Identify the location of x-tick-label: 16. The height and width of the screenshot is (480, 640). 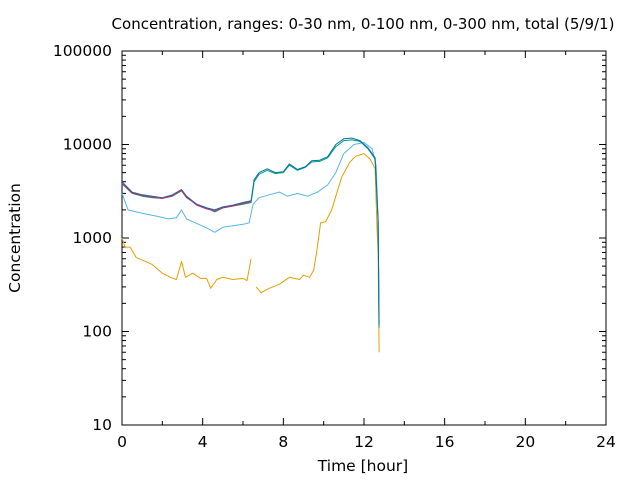
(445, 442).